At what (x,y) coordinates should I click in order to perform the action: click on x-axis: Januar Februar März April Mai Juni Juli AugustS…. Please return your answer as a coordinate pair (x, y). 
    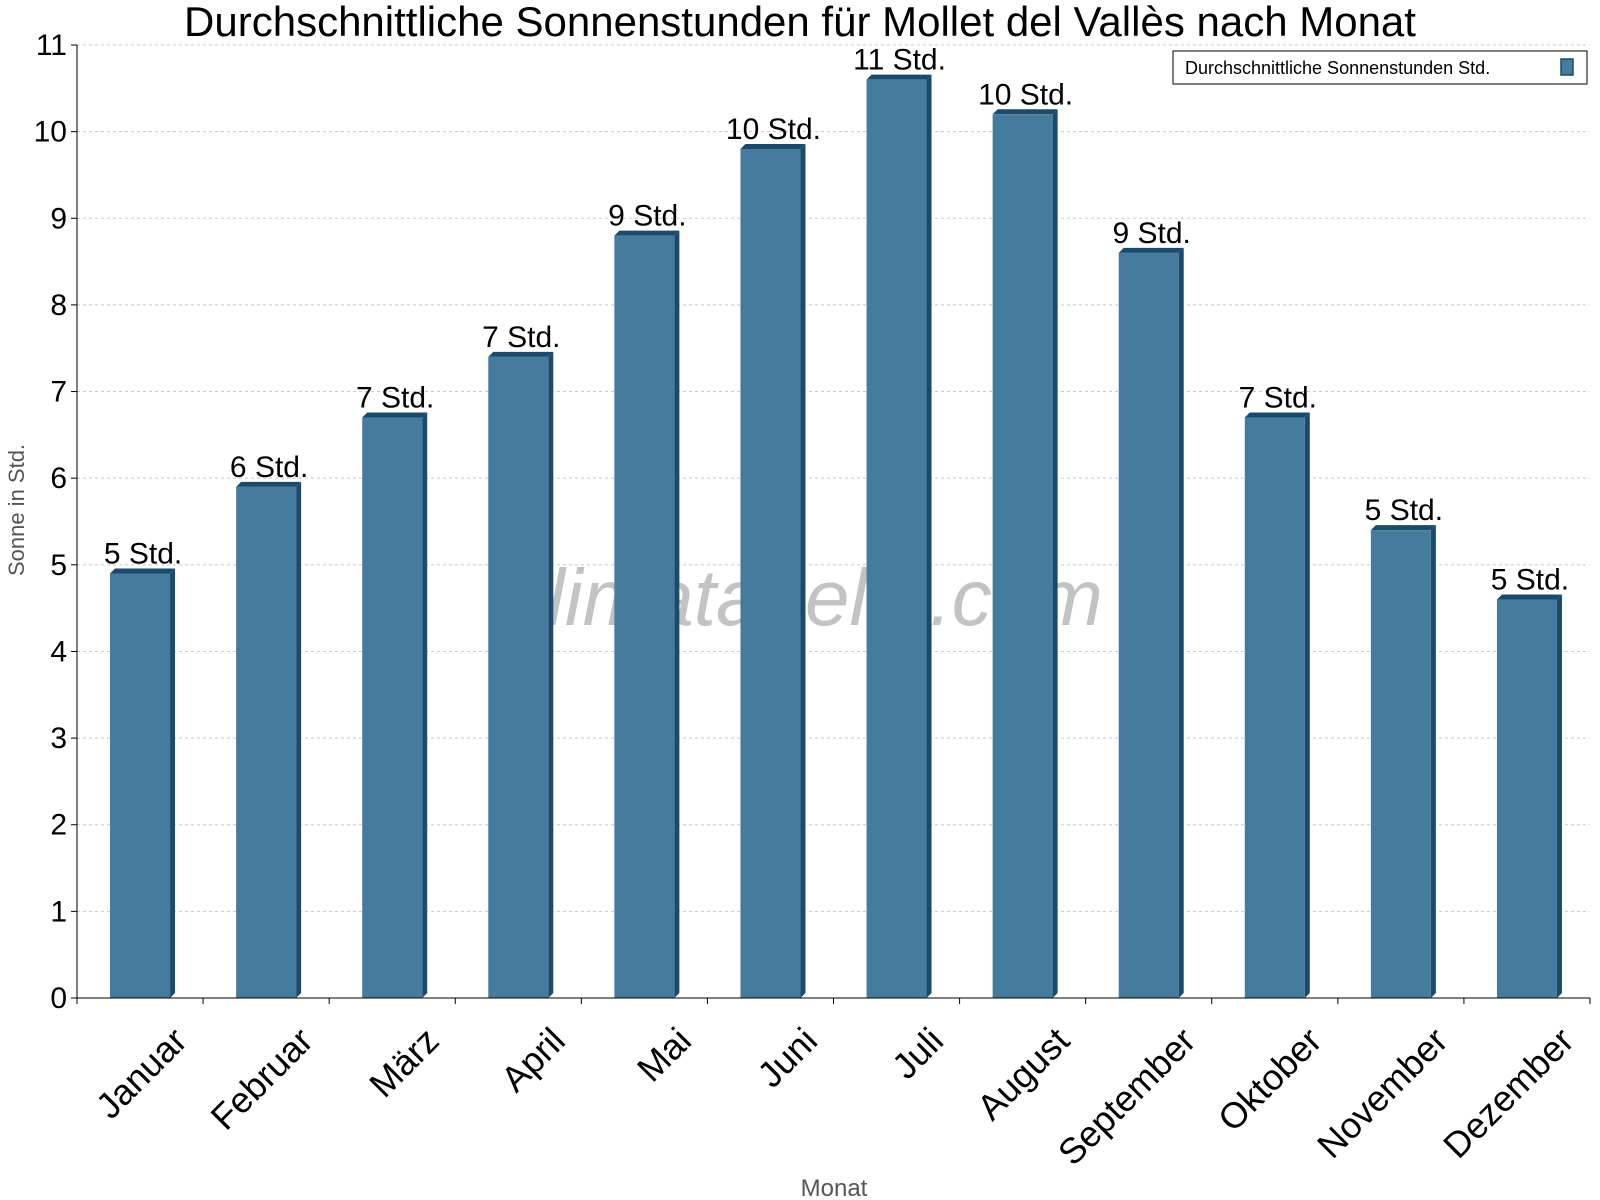
    Looking at the image, I should click on (833, 1085).